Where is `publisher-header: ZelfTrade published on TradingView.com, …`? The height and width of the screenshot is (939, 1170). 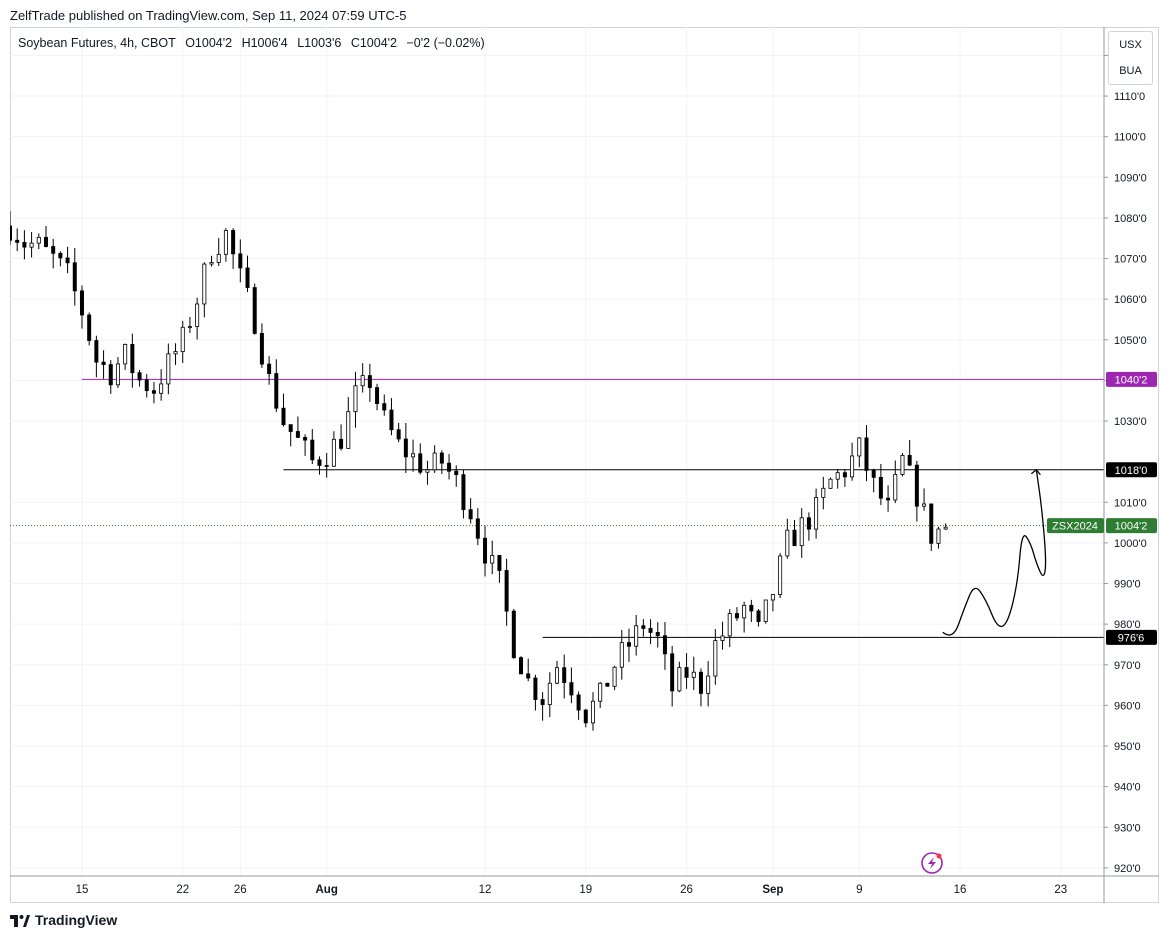
publisher-header: ZelfTrade published on TradingView.com, … is located at coordinates (208, 15).